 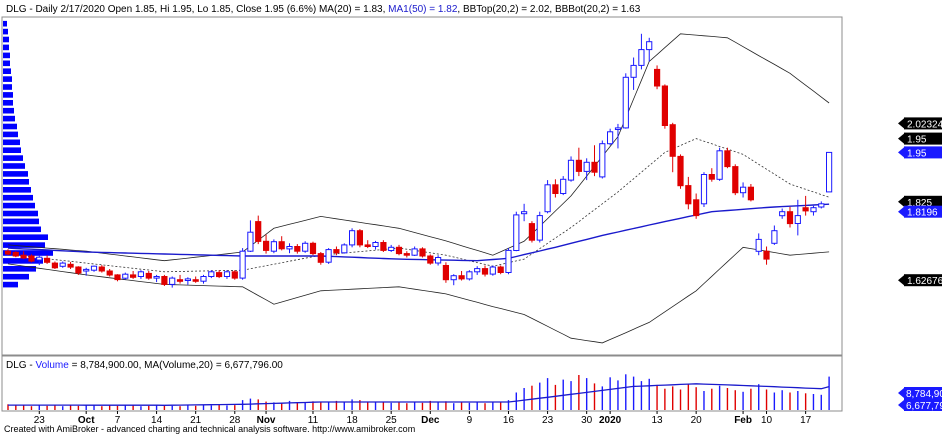 I want to click on volume-axis: 8,784,906,677,79, so click(x=921, y=399).